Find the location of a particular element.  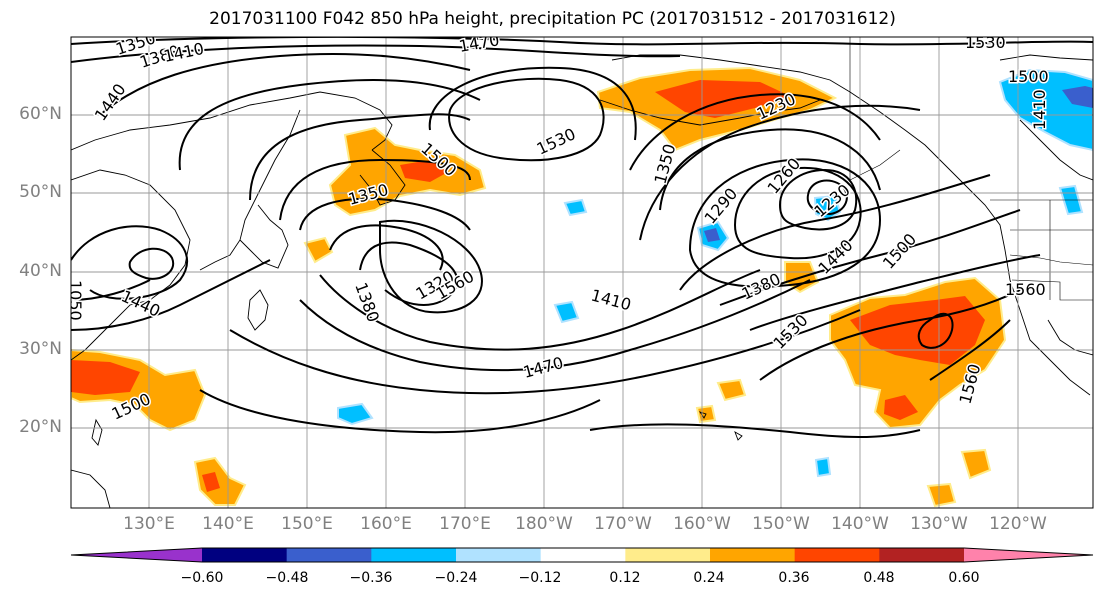

lon-label-170e: 170°E is located at coordinates (465, 524).